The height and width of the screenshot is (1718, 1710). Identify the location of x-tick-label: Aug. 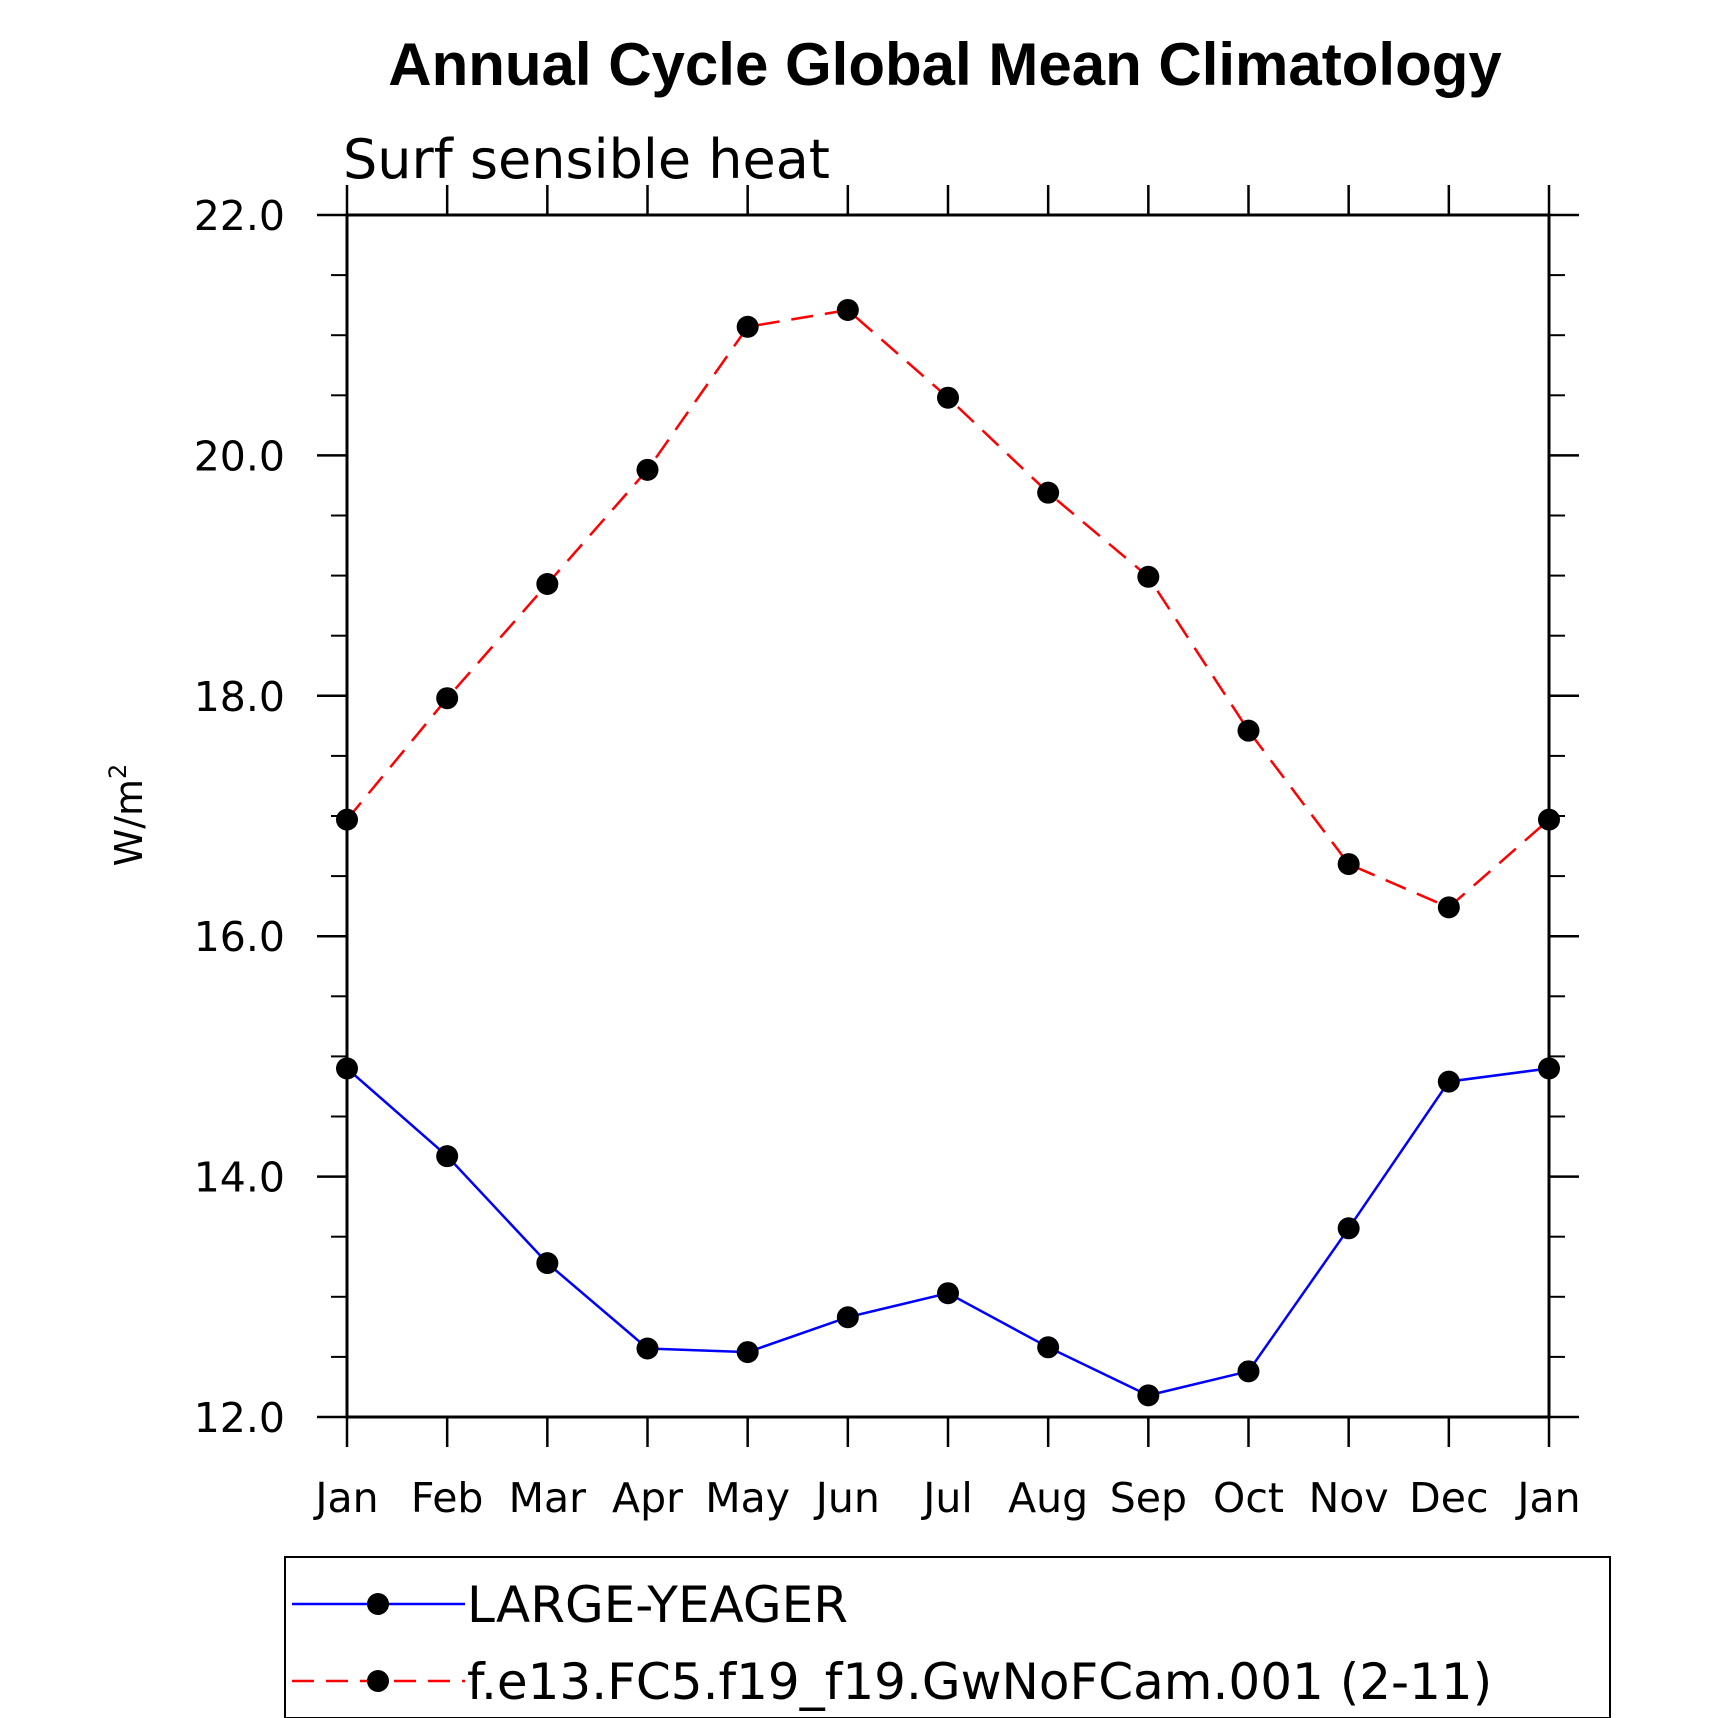
(1048, 1498).